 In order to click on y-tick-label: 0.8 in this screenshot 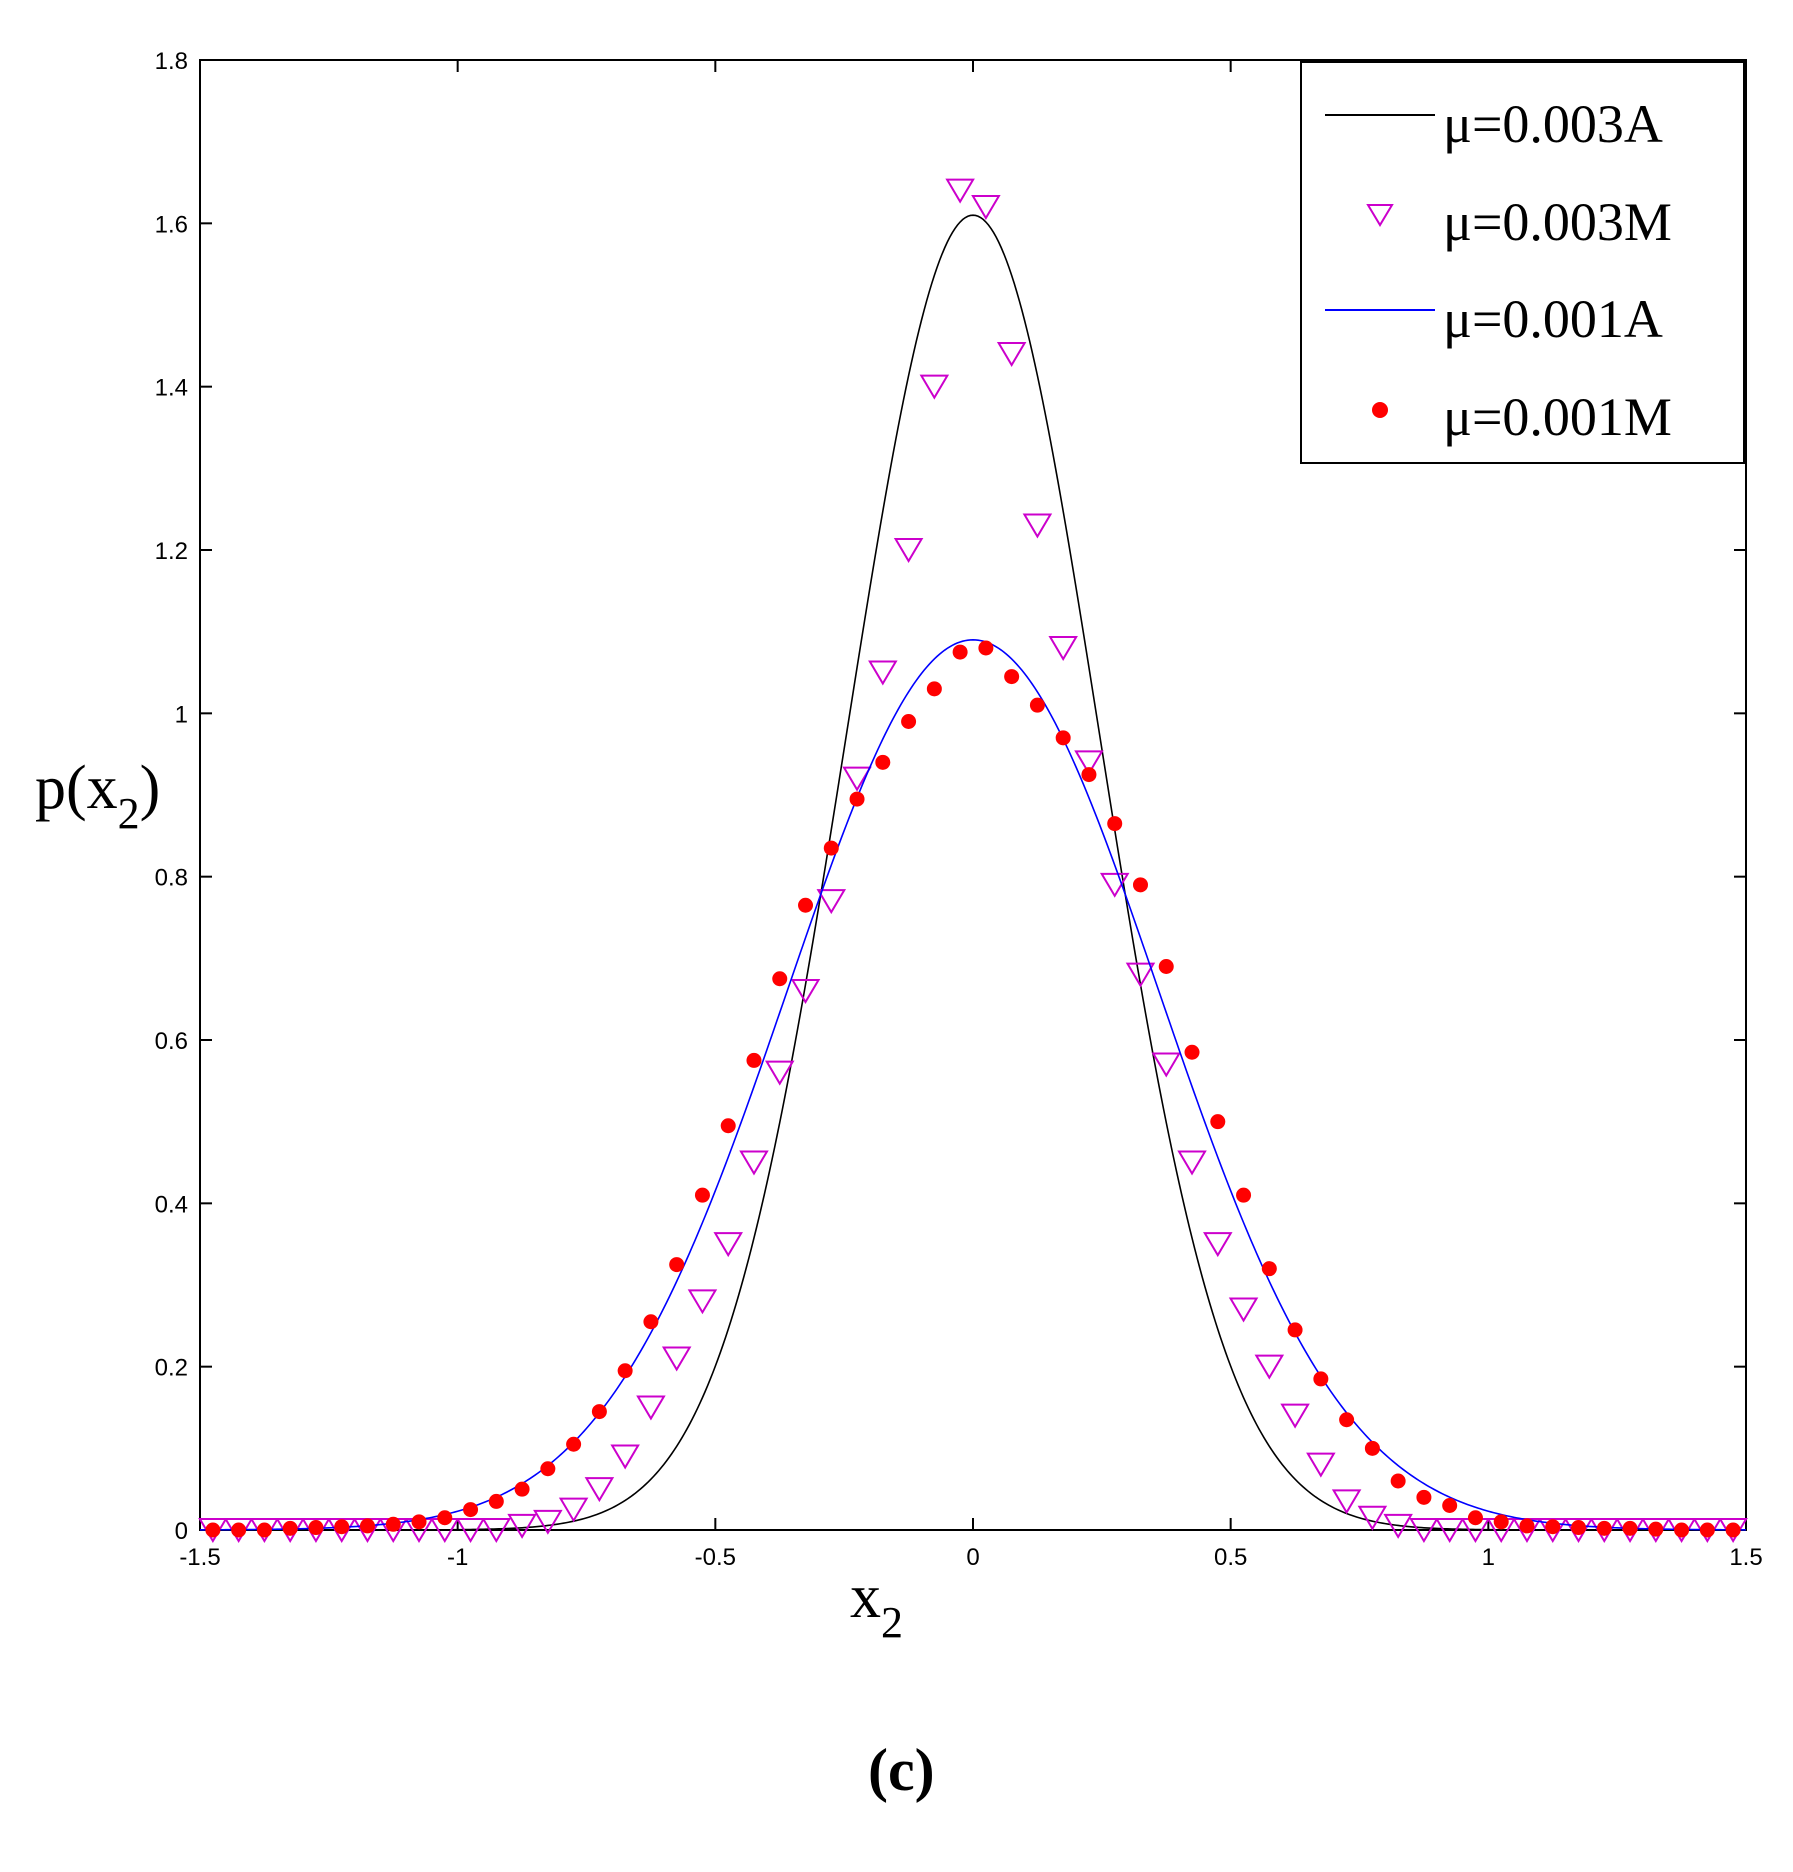, I will do `click(171, 878)`.